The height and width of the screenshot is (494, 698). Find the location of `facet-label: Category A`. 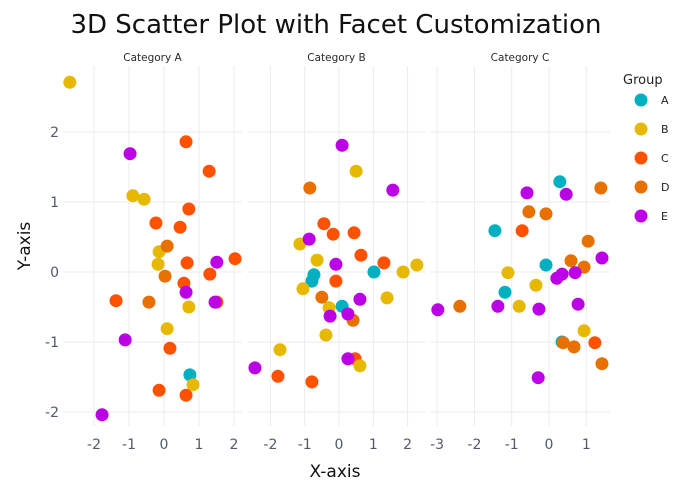

facet-label: Category A is located at coordinates (152, 58).